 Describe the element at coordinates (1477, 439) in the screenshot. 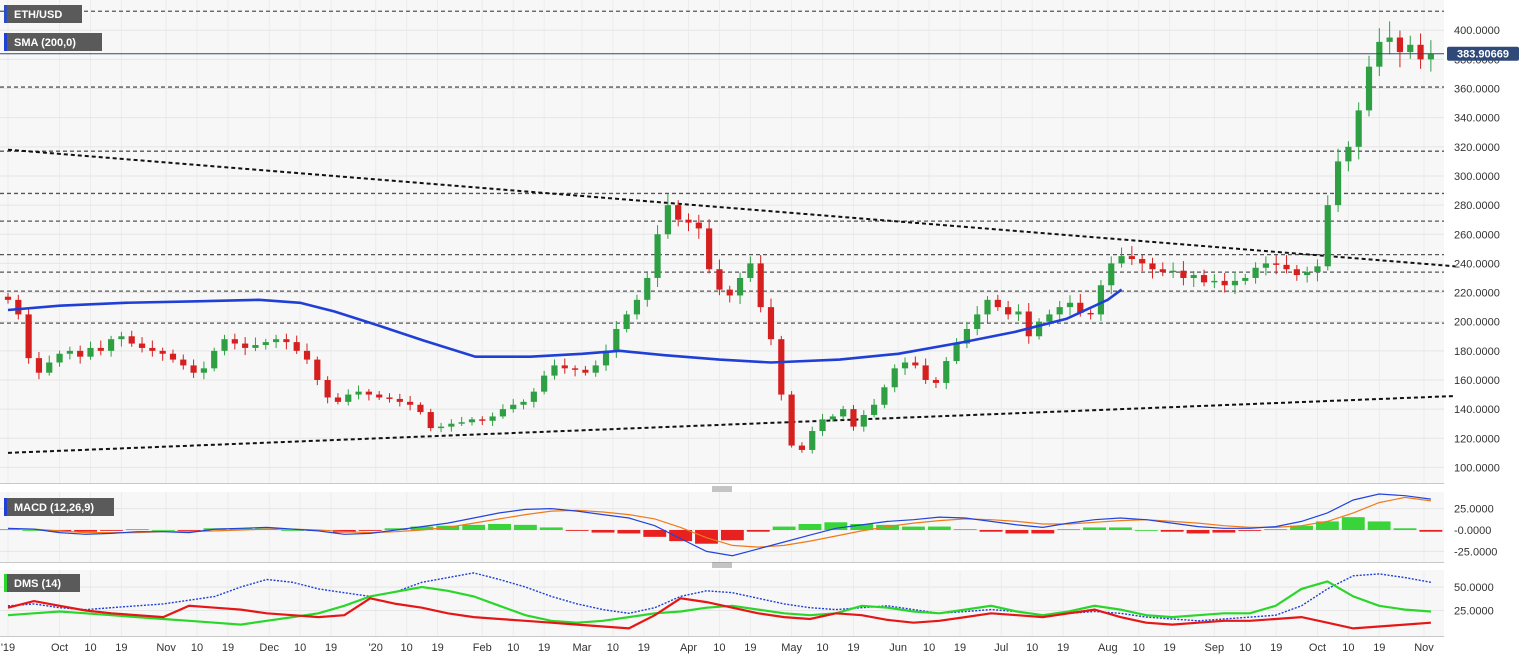

I see `y-tick-label: 120.0000` at that location.